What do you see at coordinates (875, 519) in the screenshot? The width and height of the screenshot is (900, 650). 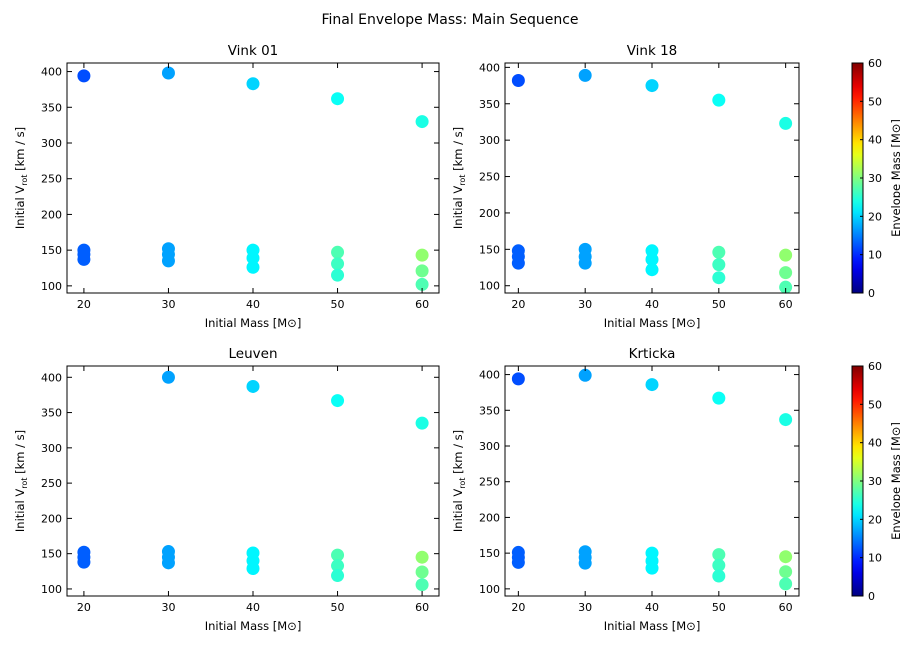 I see `colorbar-tick-label: 20` at bounding box center [875, 519].